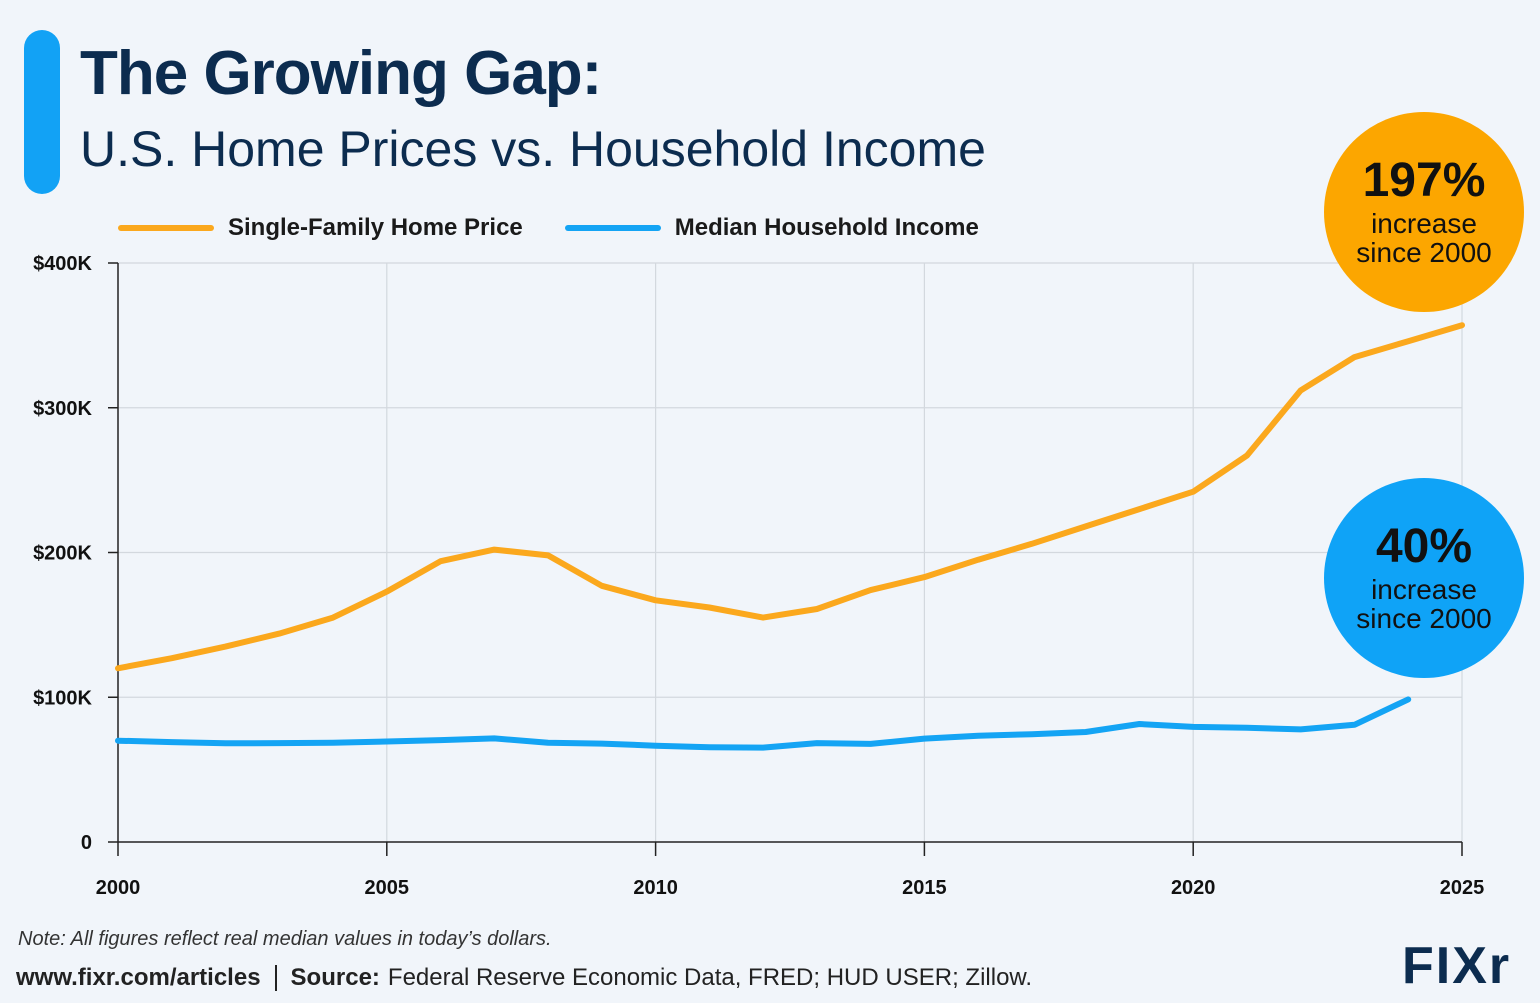 Image resolution: width=1540 pixels, height=1003 pixels. I want to click on income-increase-badge: 40% increase since 2000, so click(1424, 578).